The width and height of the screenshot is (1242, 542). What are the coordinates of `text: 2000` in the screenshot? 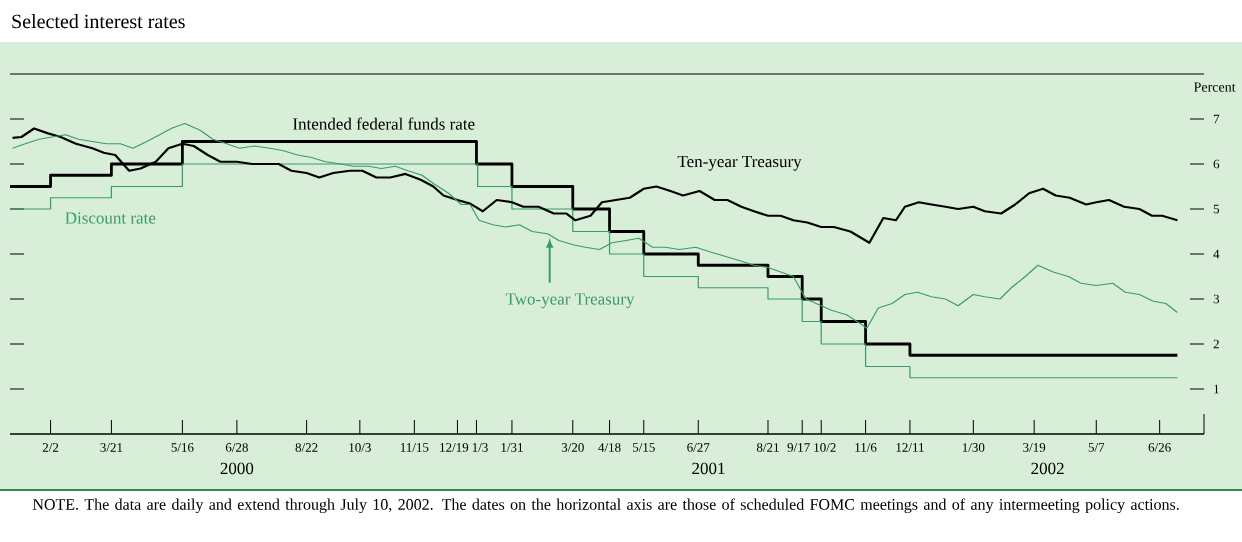 It's located at (237, 468).